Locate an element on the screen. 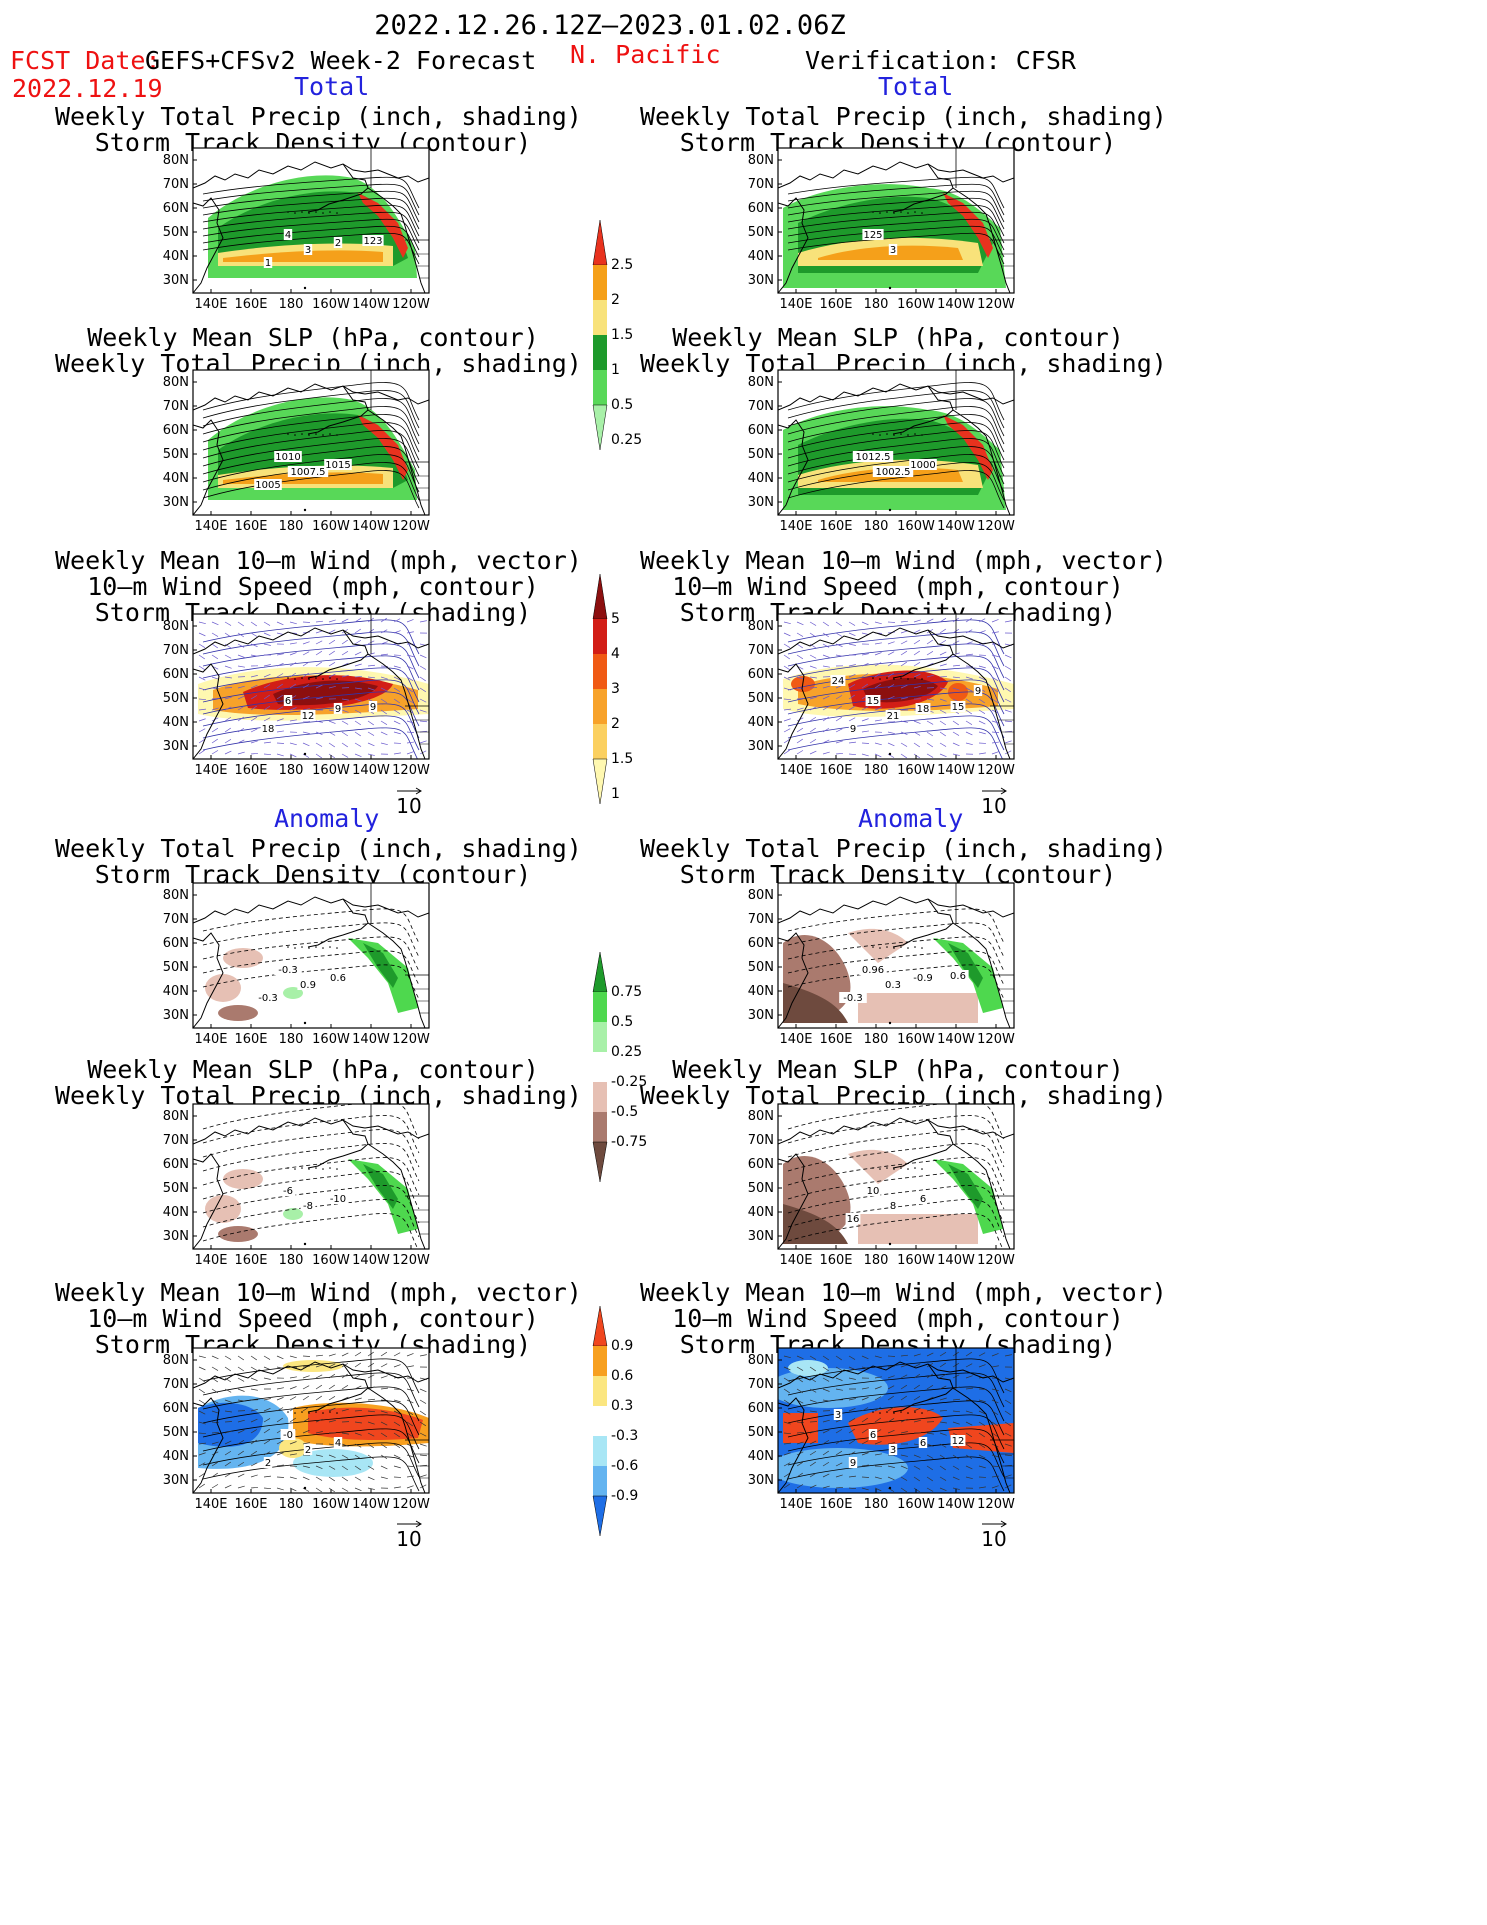 The image size is (1487, 1925). lat-label: 40N is located at coordinates (761, 991).